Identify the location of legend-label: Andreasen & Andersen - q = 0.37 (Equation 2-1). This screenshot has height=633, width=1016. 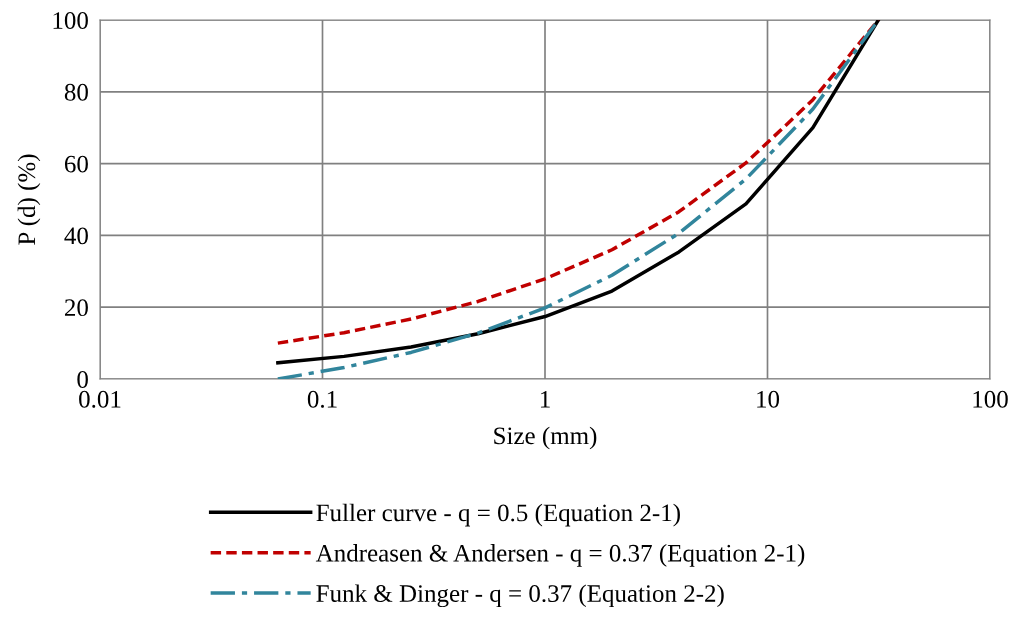
(560, 555).